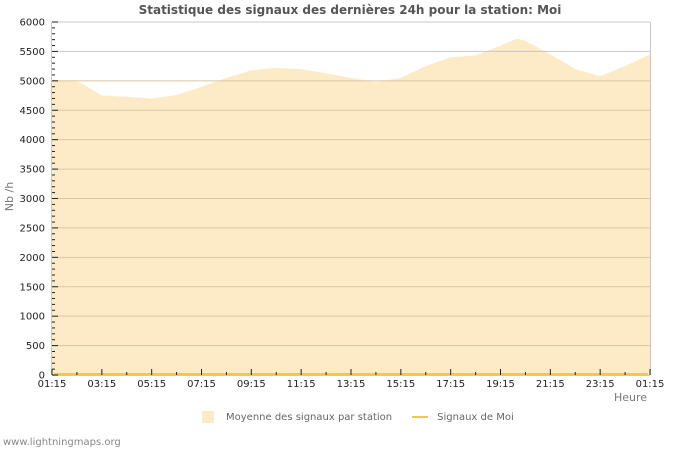 The width and height of the screenshot is (700, 450). Describe the element at coordinates (62, 442) in the screenshot. I see `footer-link: www.lightningmaps.org` at that location.